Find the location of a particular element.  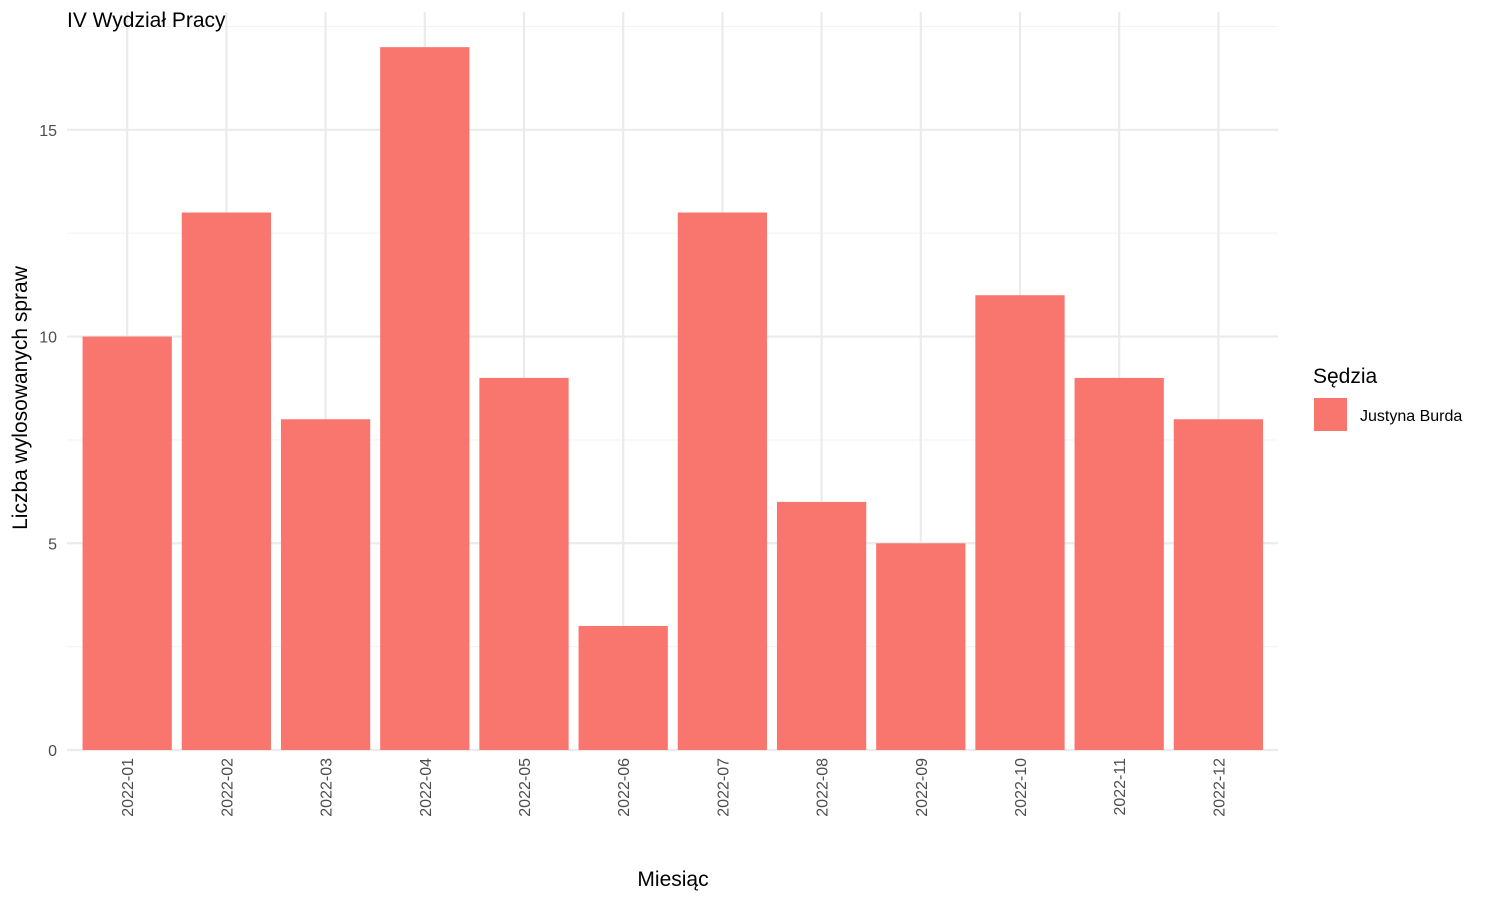

x-tick-label: 2022-09 is located at coordinates (922, 787).